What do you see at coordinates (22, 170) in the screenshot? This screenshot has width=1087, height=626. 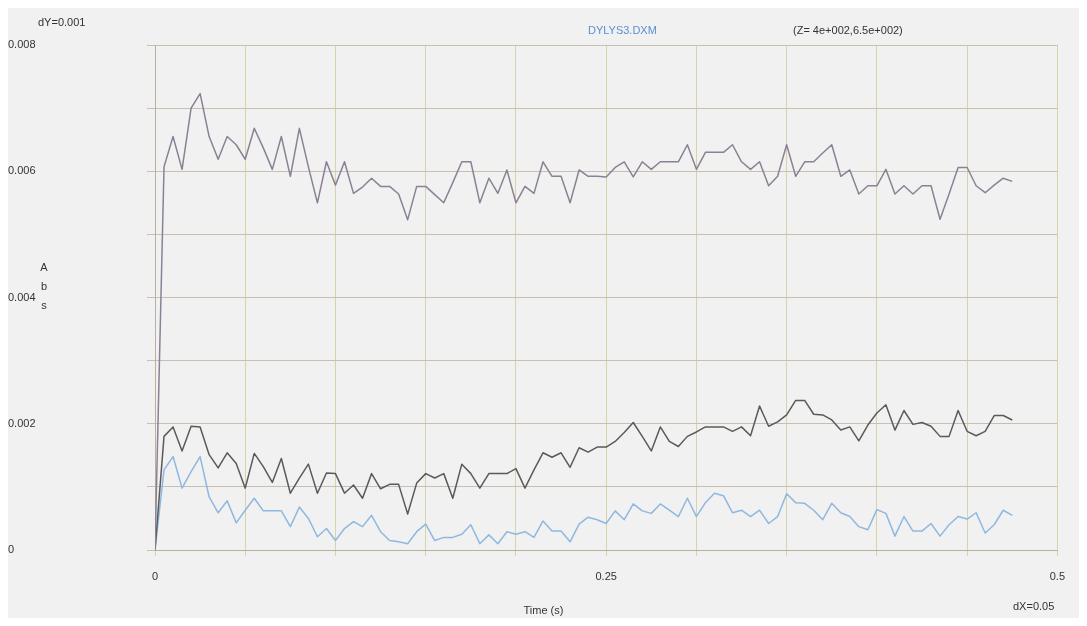 I see `y-tick-label: 0.006` at bounding box center [22, 170].